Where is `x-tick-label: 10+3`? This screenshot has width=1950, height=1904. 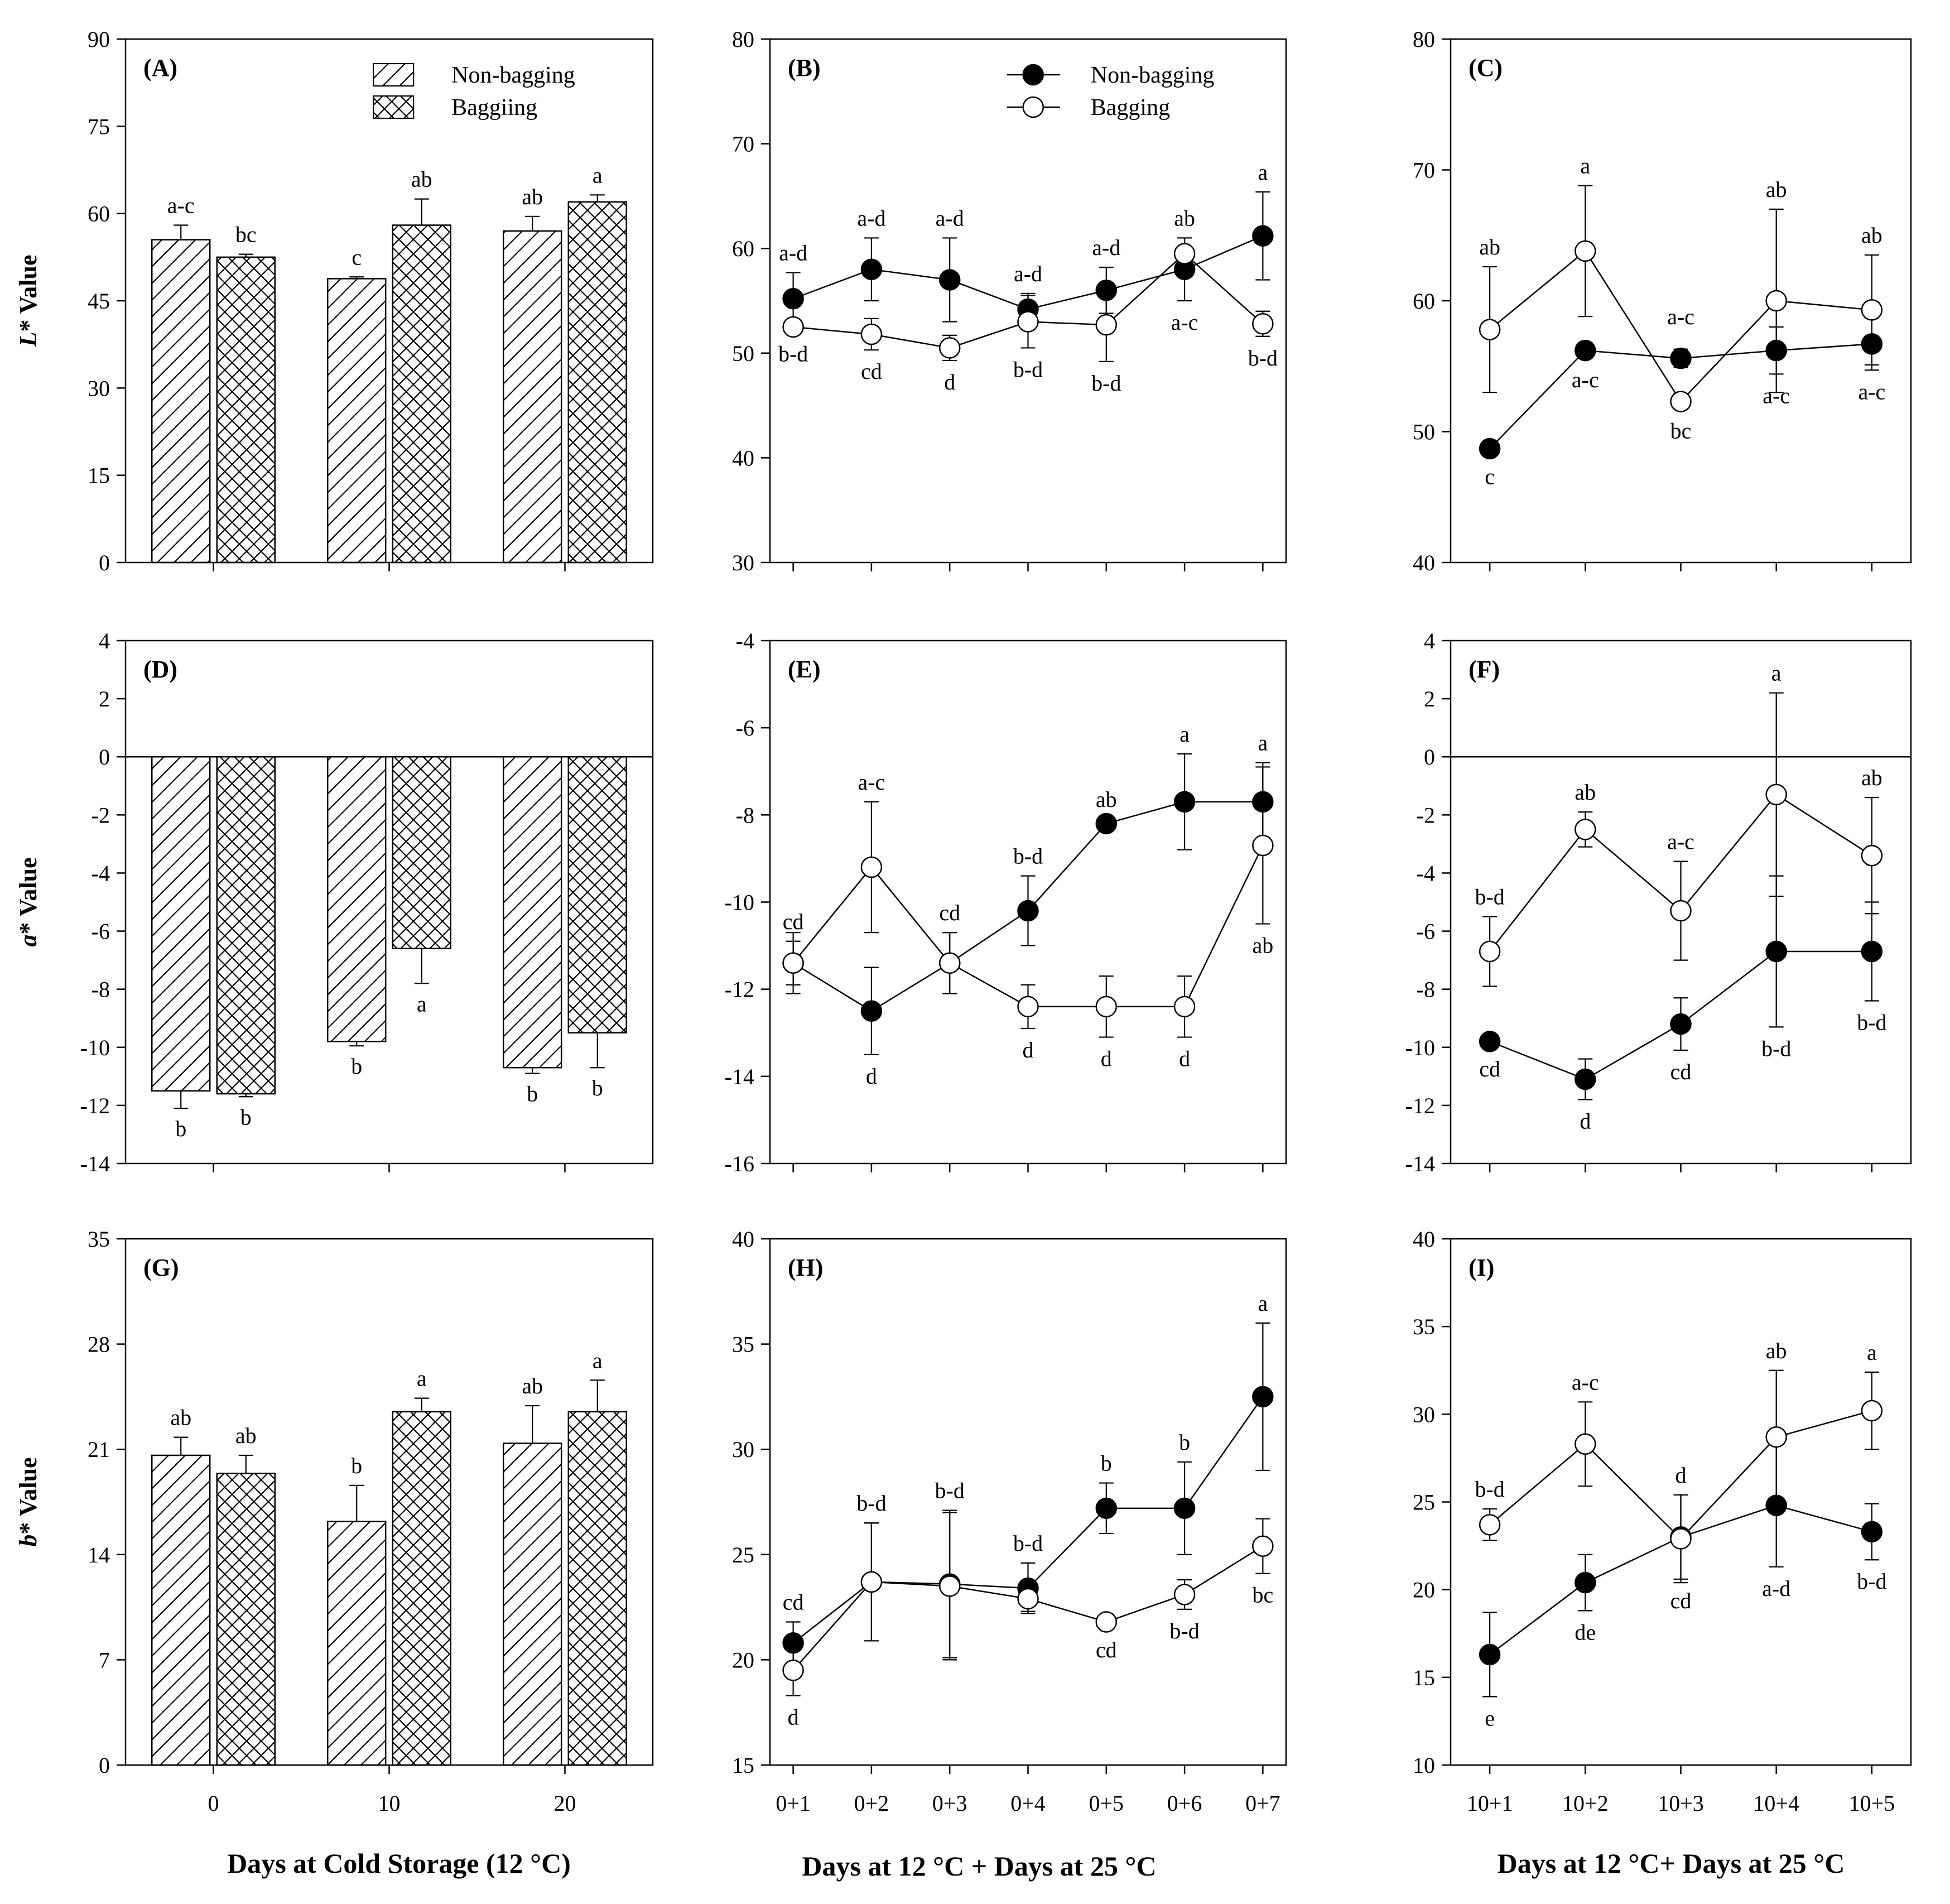
x-tick-label: 10+3 is located at coordinates (1681, 1803).